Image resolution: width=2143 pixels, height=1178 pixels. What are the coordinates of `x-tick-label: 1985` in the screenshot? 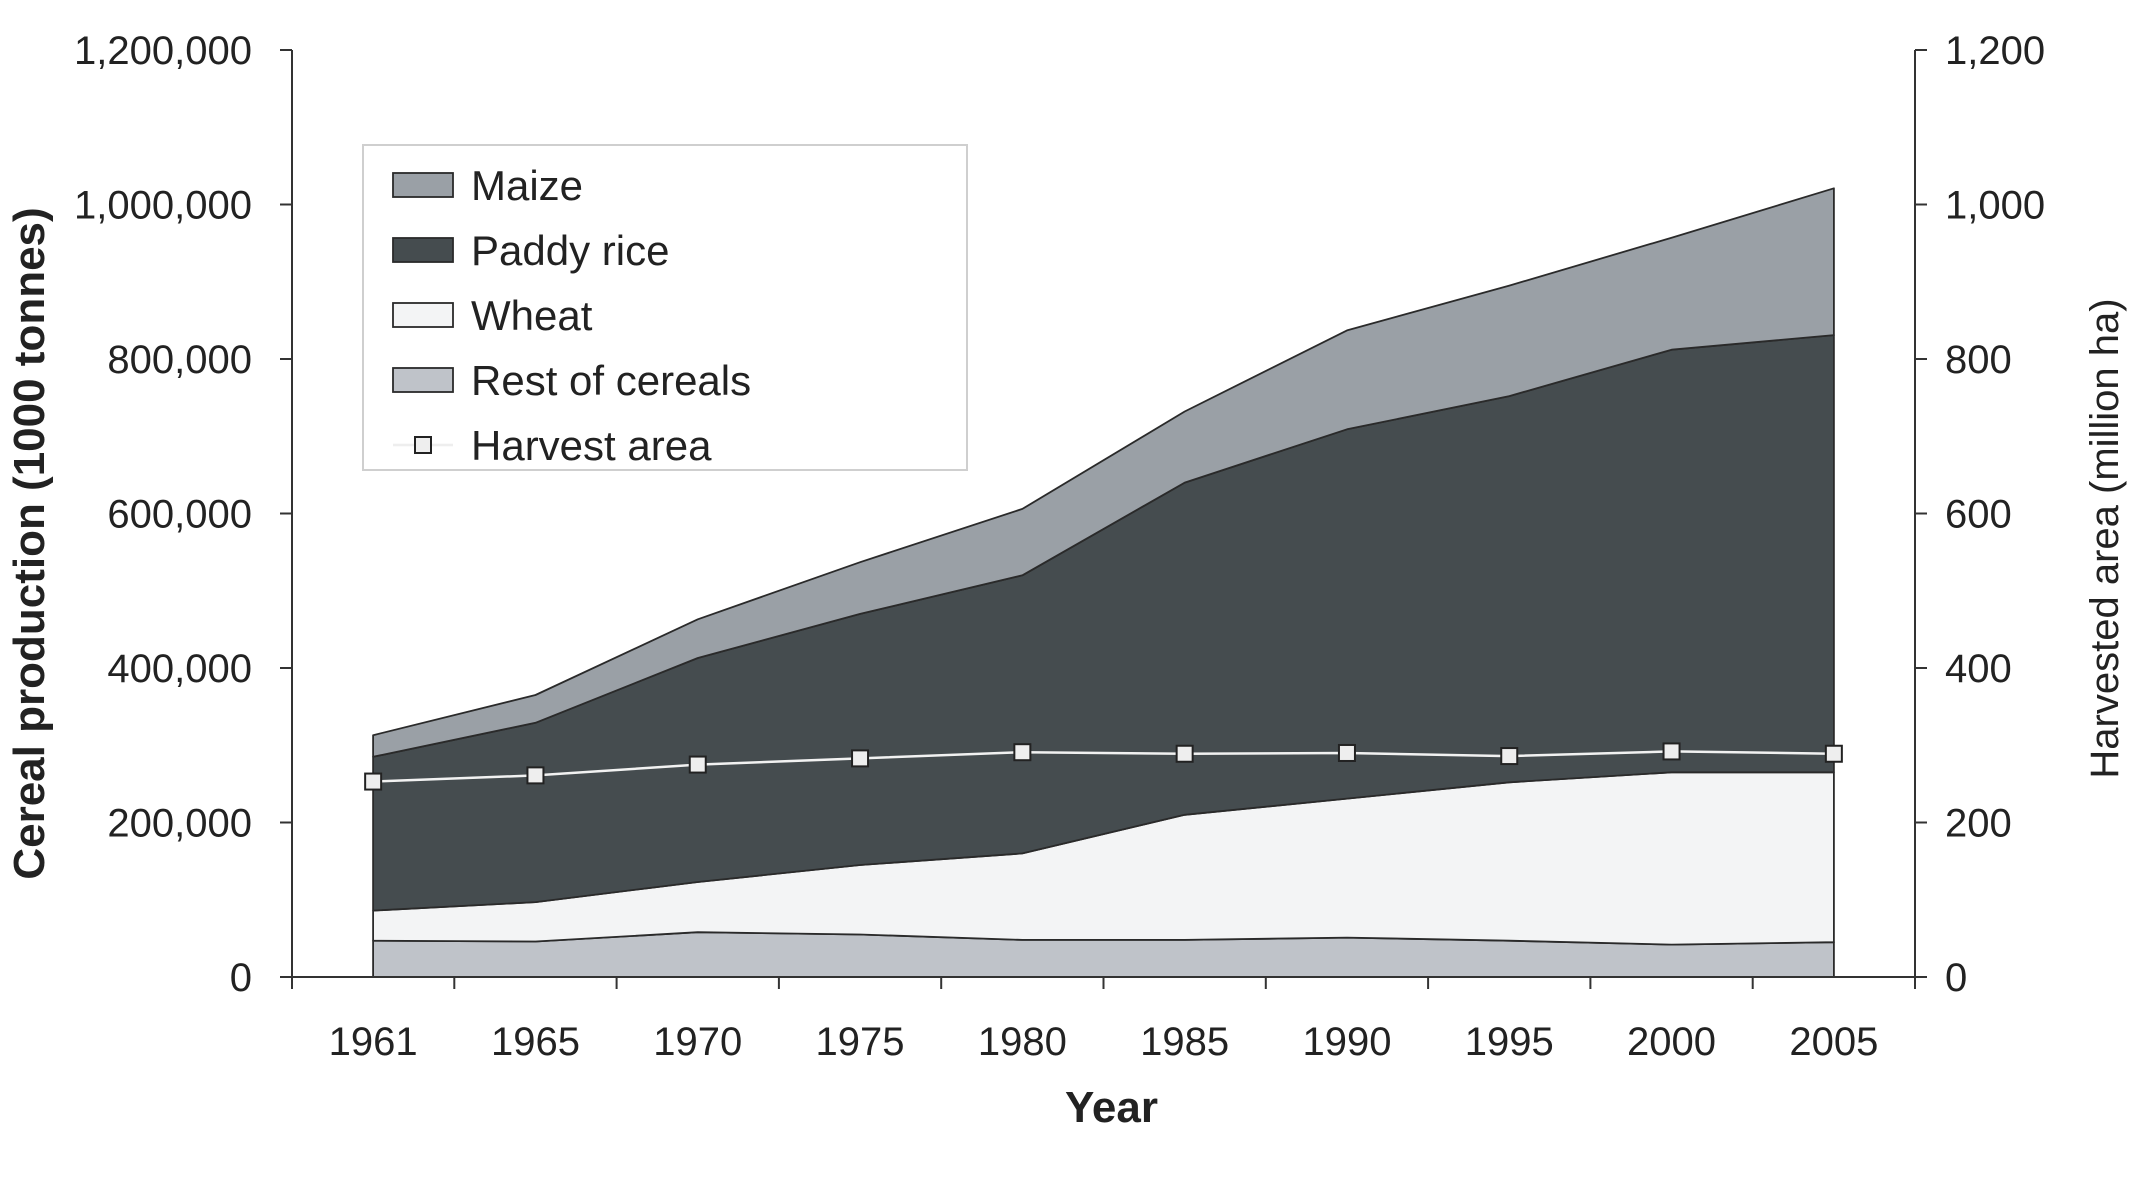 It's located at (1184, 1042).